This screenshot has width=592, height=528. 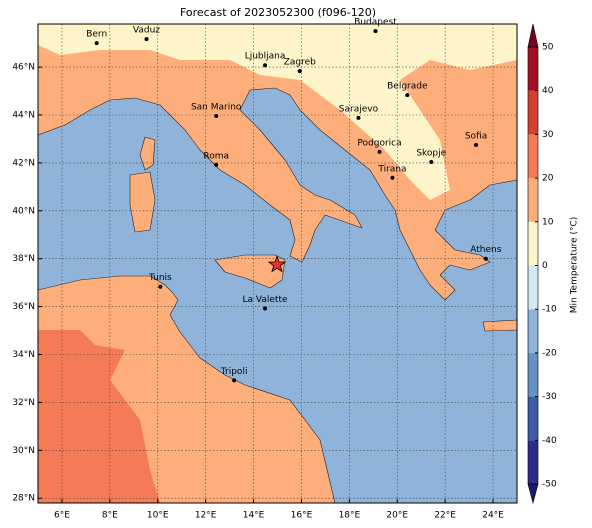 What do you see at coordinates (549, 310) in the screenshot?
I see `colorbar-tick-label: -10` at bounding box center [549, 310].